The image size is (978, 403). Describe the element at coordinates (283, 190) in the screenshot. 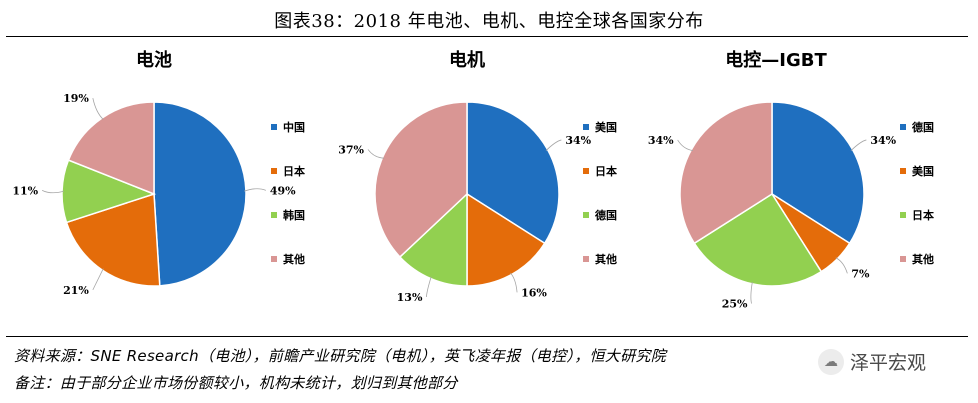

I see `data-label: 49%` at that location.